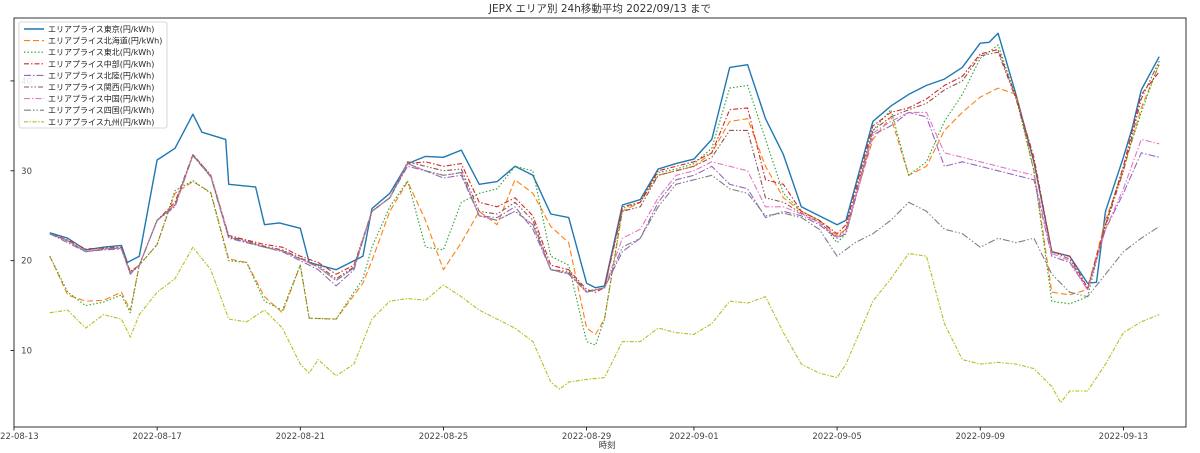 Image resolution: width=1200 pixels, height=453 pixels. What do you see at coordinates (101, 64) in the screenshot?
I see `legend-entry: エリアプライス中部(円/kWh)` at bounding box center [101, 64].